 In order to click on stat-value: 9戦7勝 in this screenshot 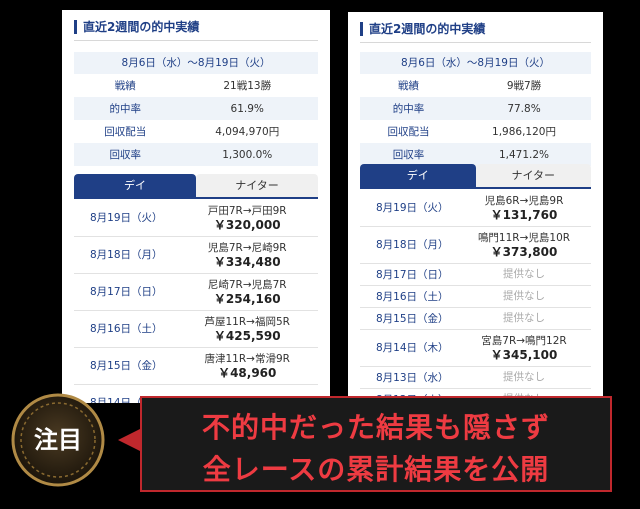, I will do `click(524, 86)`.